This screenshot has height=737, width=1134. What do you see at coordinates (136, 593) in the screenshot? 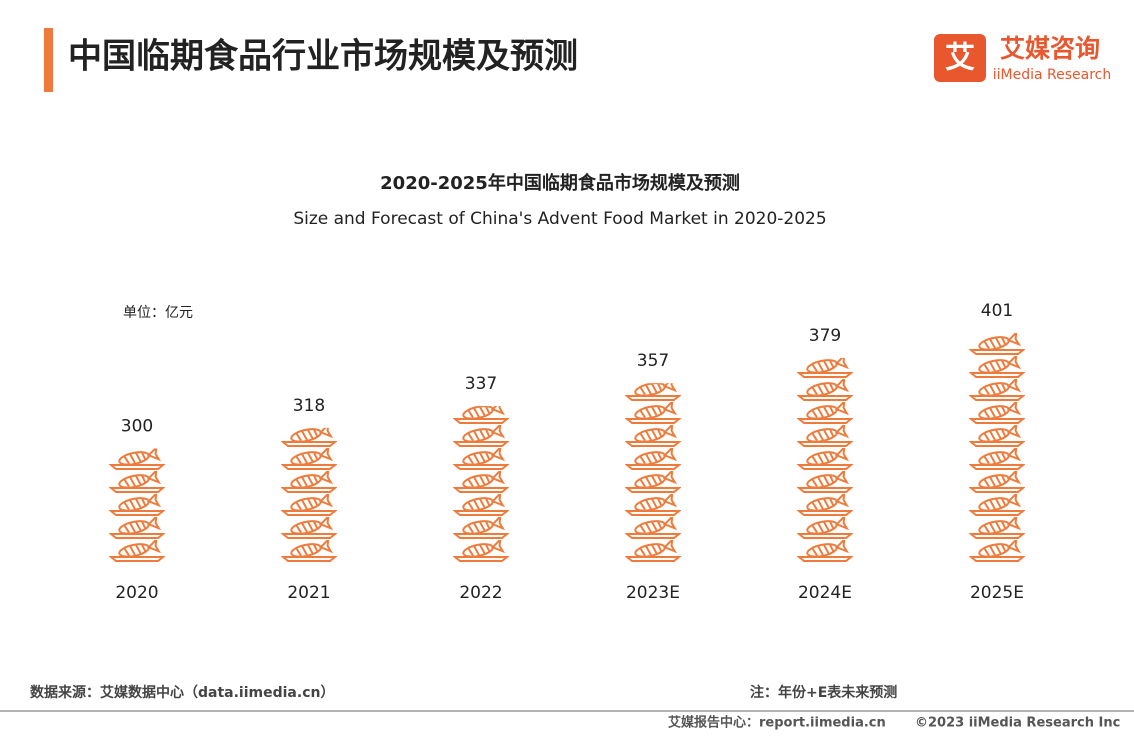
I see `x-tick-label: 2020` at bounding box center [136, 593].